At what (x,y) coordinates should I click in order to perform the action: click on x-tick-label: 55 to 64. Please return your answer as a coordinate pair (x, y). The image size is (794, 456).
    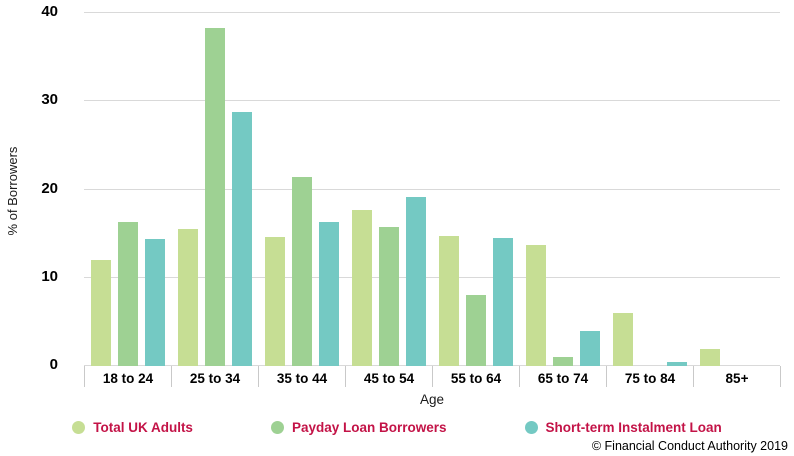
    Looking at the image, I should click on (476, 376).